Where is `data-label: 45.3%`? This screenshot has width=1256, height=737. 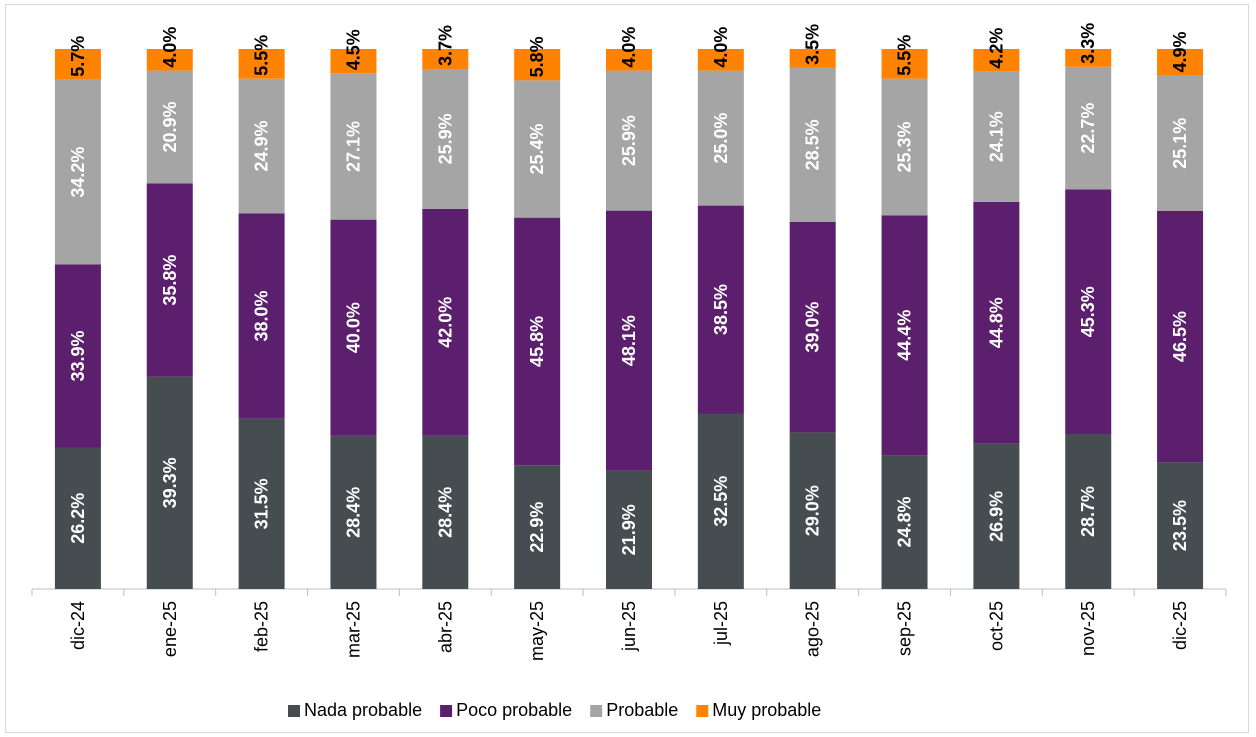
data-label: 45.3% is located at coordinates (1088, 311).